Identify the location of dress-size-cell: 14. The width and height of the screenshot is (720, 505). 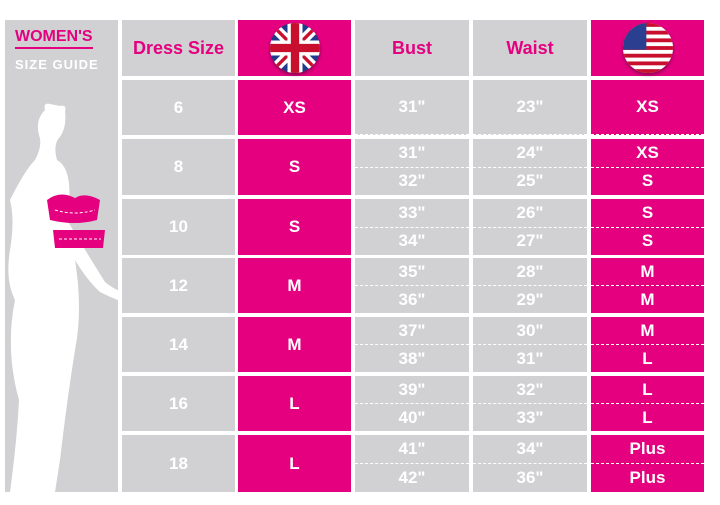
(178, 344).